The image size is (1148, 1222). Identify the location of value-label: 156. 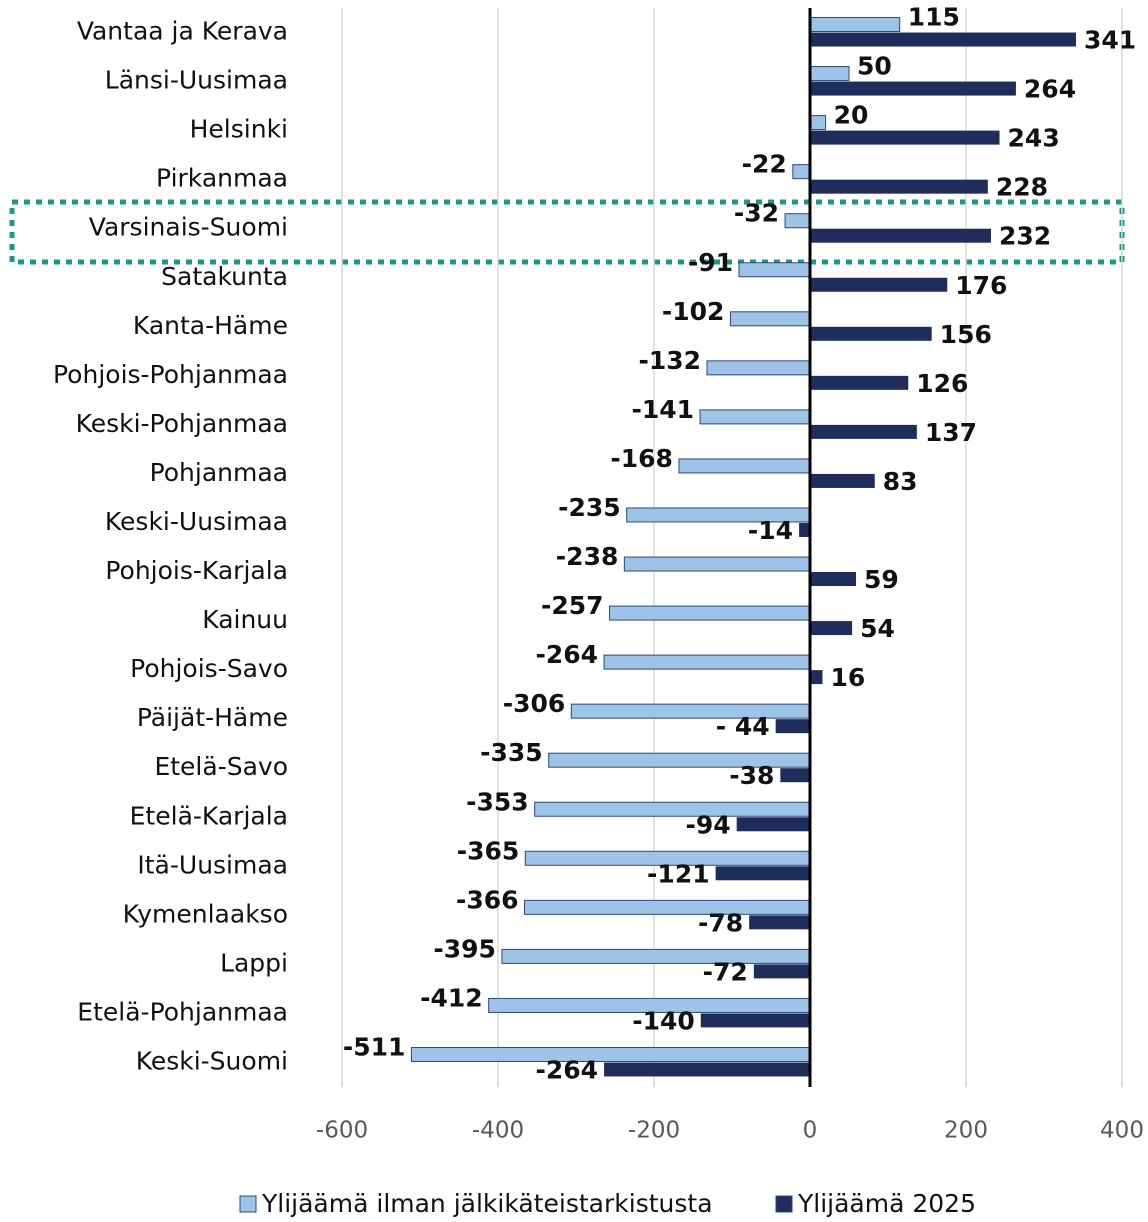
(966, 334).